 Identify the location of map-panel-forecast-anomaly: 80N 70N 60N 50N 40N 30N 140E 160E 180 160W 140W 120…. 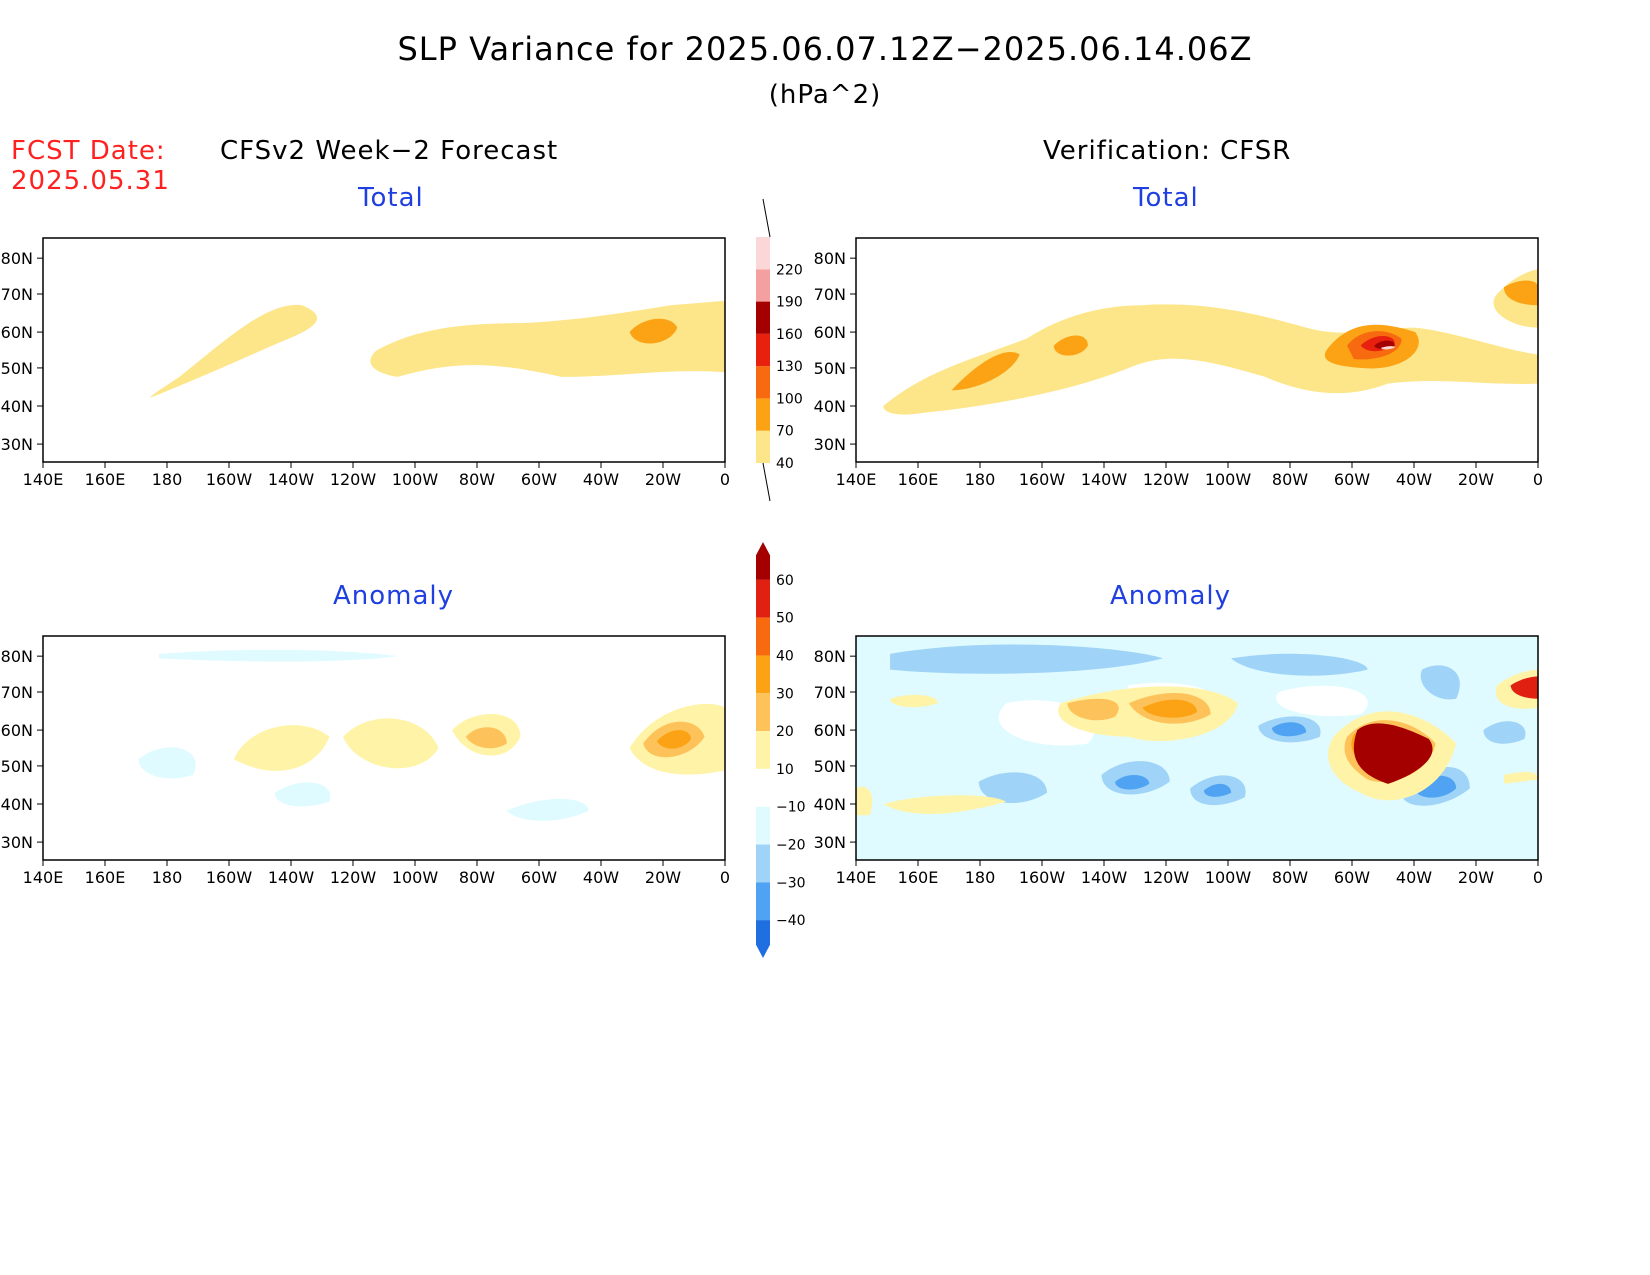
(365, 761).